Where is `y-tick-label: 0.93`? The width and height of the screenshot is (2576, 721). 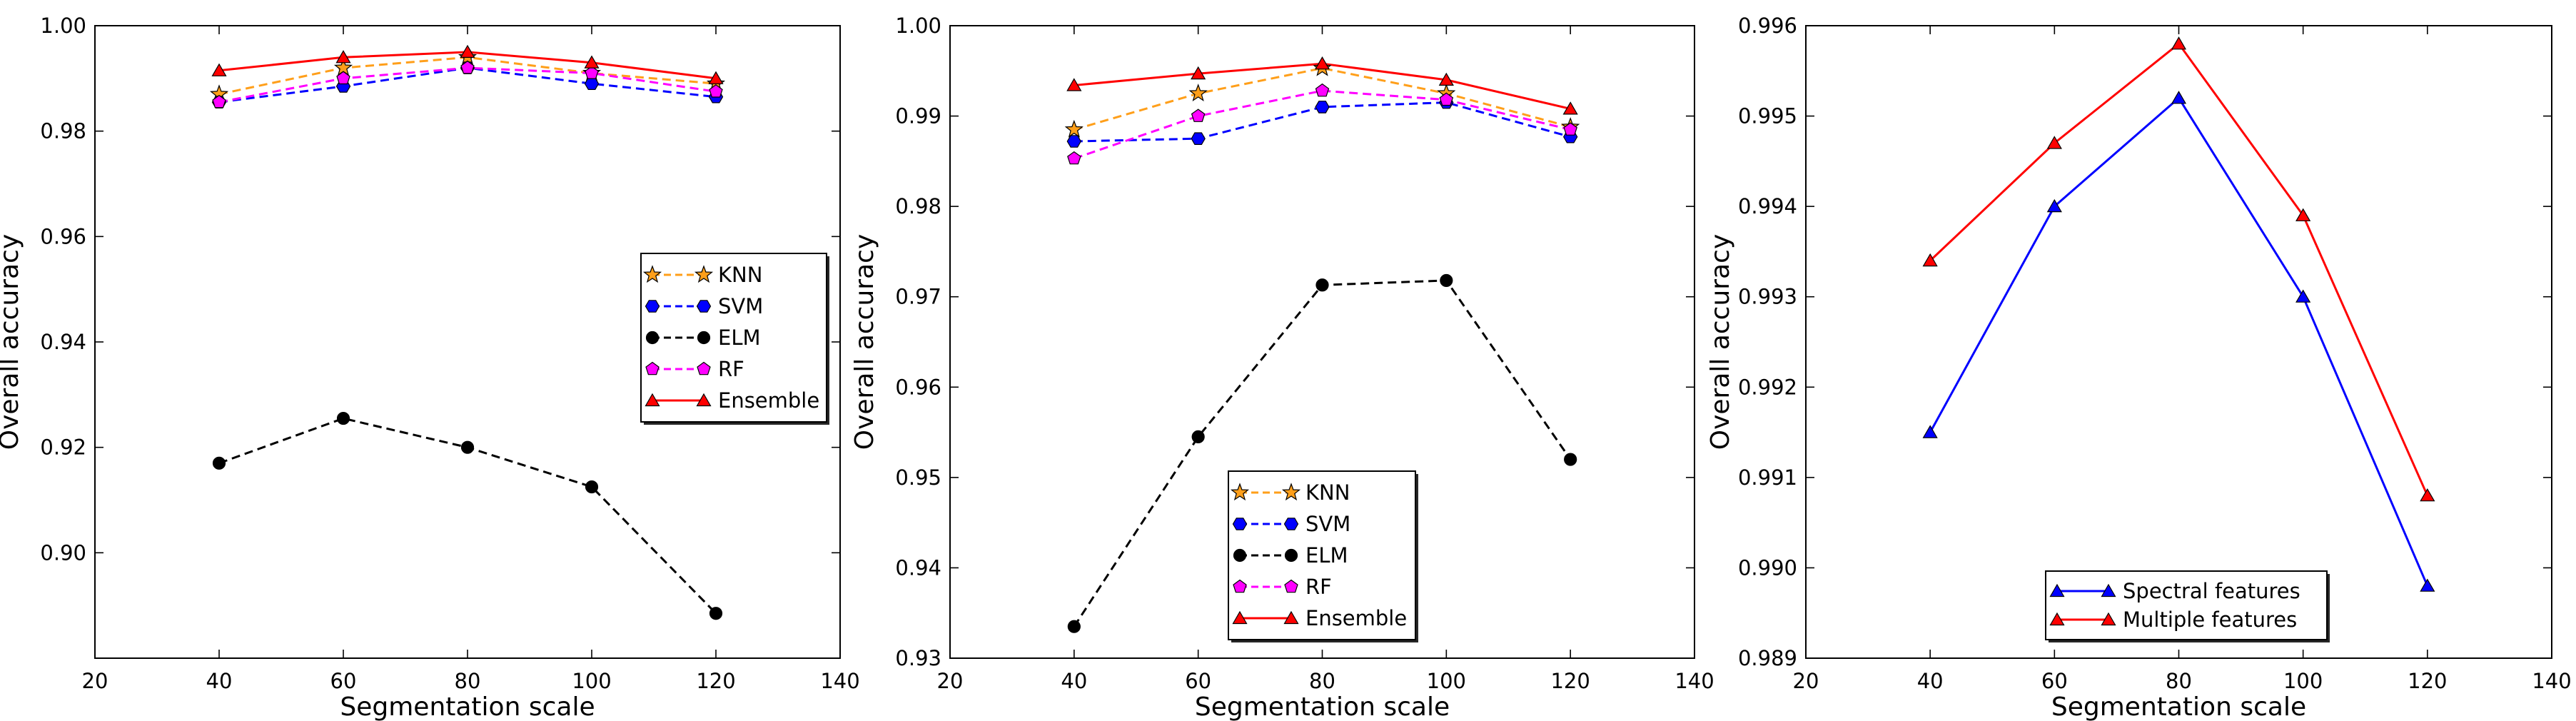 y-tick-label: 0.93 is located at coordinates (918, 658).